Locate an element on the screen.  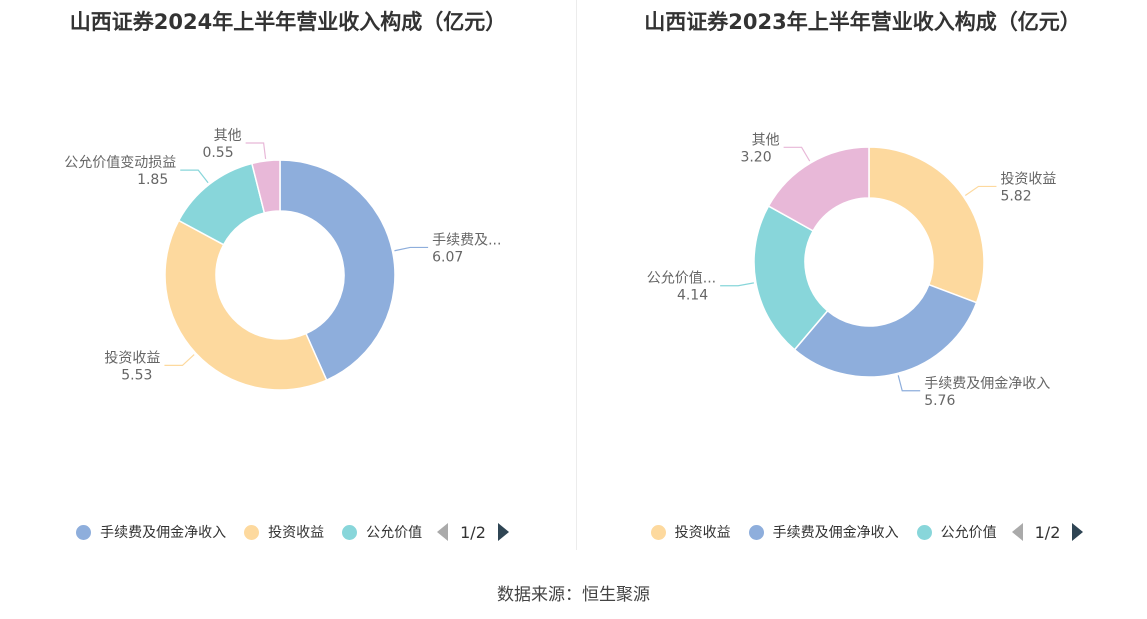
slice-value-2024-3: 0.55 is located at coordinates (217, 153).